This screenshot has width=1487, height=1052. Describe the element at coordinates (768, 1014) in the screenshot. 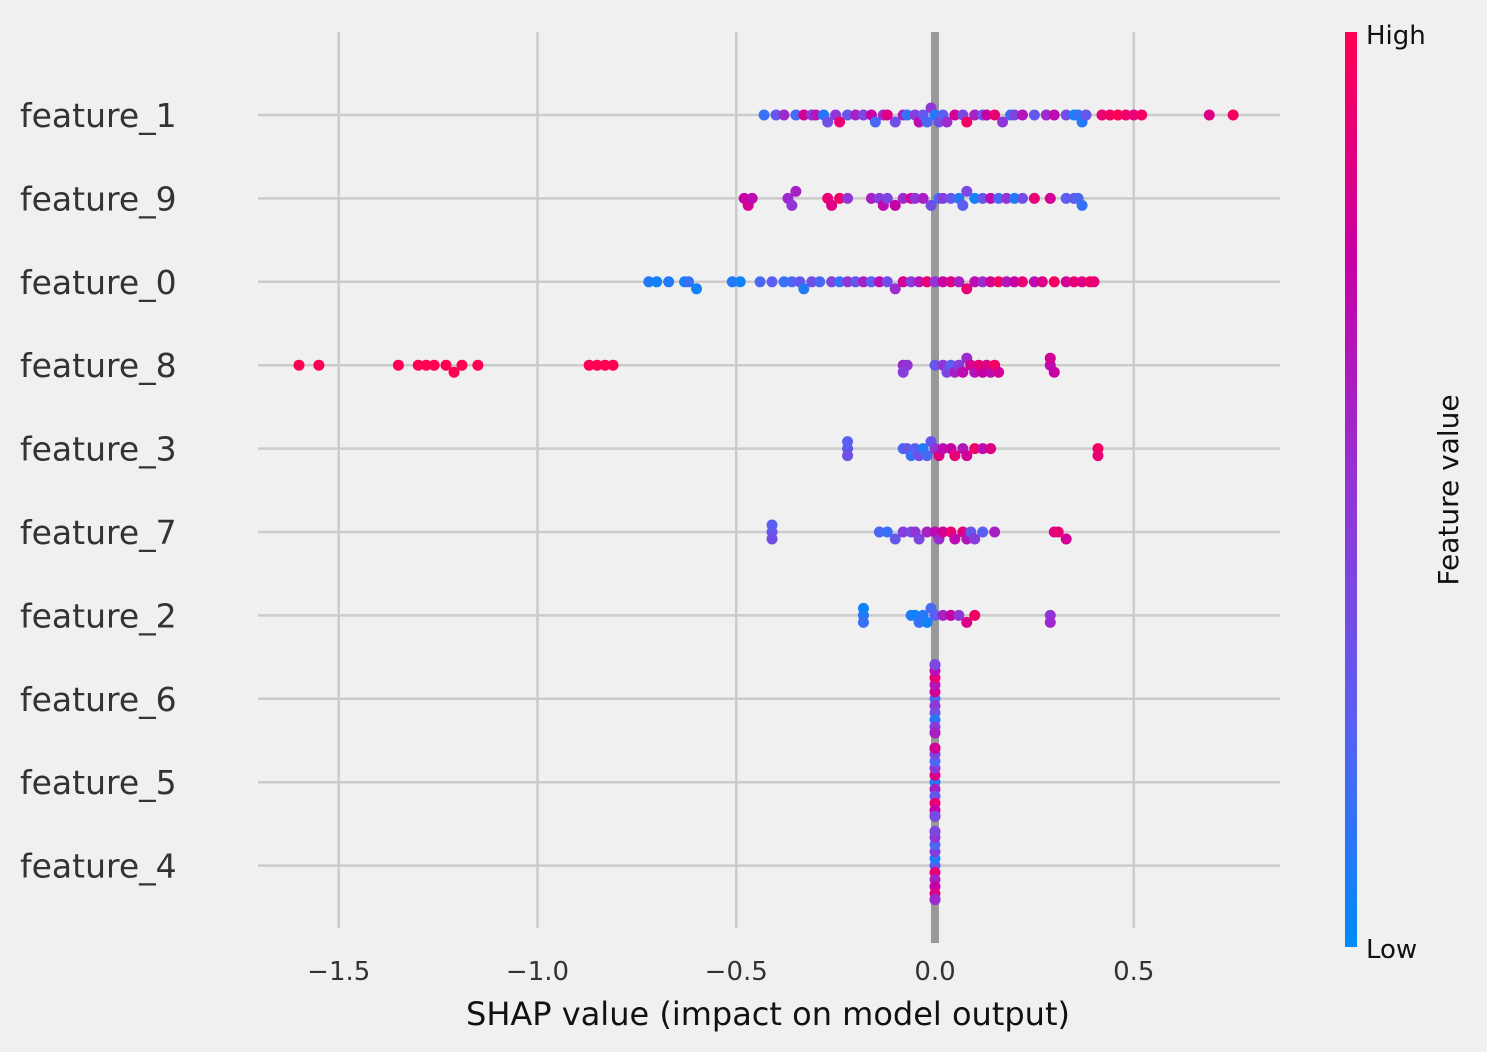

I see `x-axis-label: SHAP value (impact on model output)` at that location.